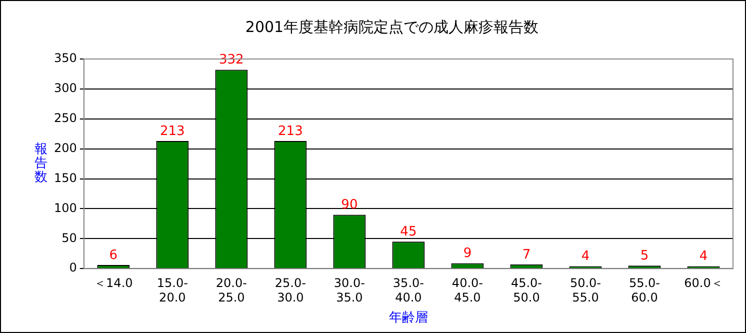 Image resolution: width=746 pixels, height=333 pixels. I want to click on x-tick-label: 15.0- 20.0, so click(172, 290).